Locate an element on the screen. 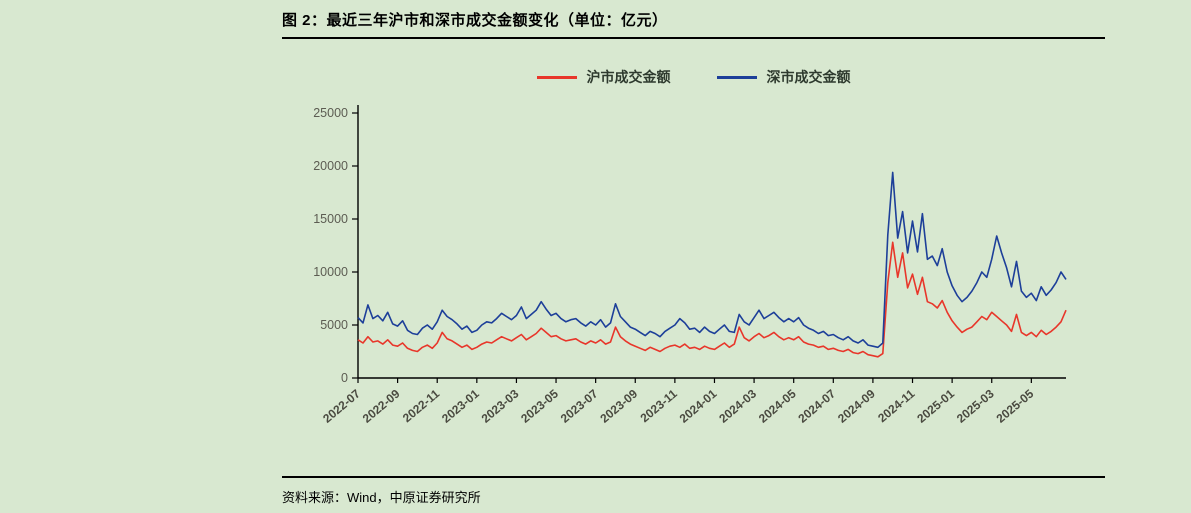 The width and height of the screenshot is (1191, 513). x-tick-label: 2025-03 is located at coordinates (975, 405).